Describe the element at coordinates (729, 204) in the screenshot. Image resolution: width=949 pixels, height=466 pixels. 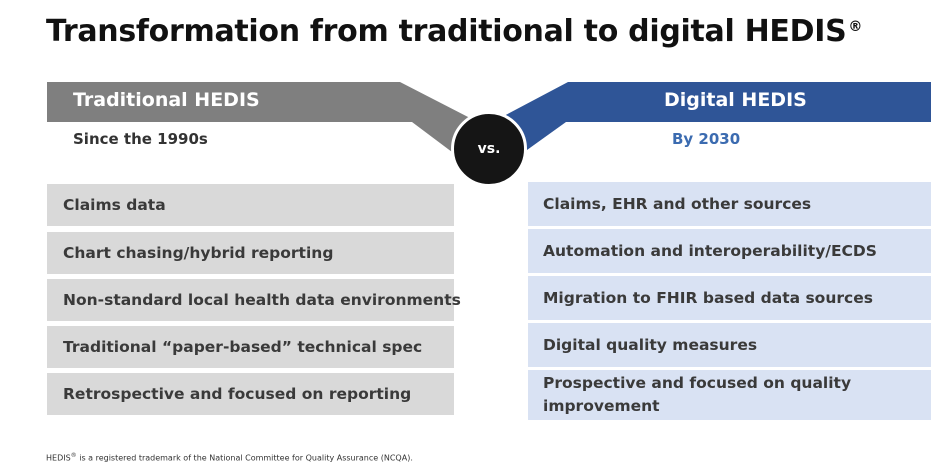
I see `digital-item: Claims, EHR and other sources` at that location.